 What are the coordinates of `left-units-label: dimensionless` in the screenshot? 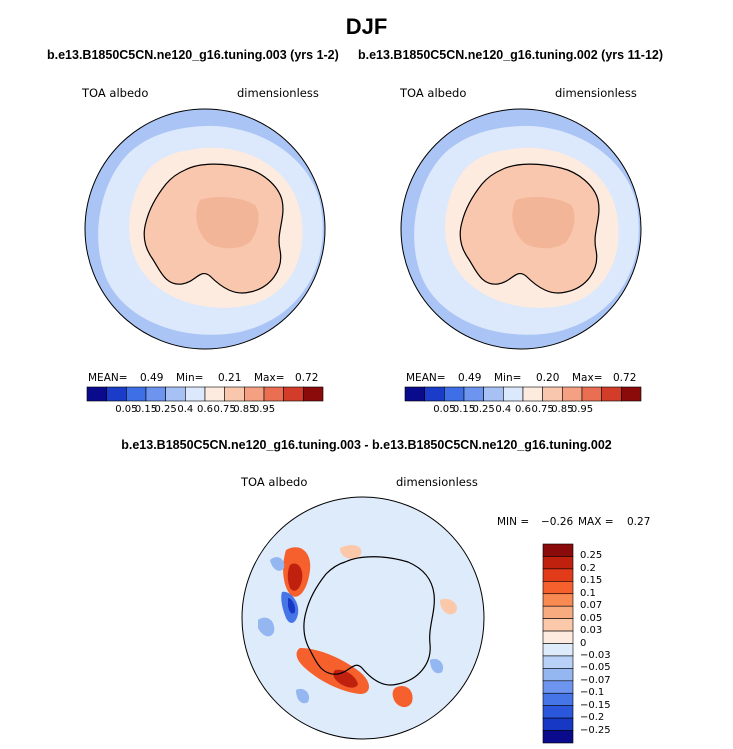 It's located at (278, 93).